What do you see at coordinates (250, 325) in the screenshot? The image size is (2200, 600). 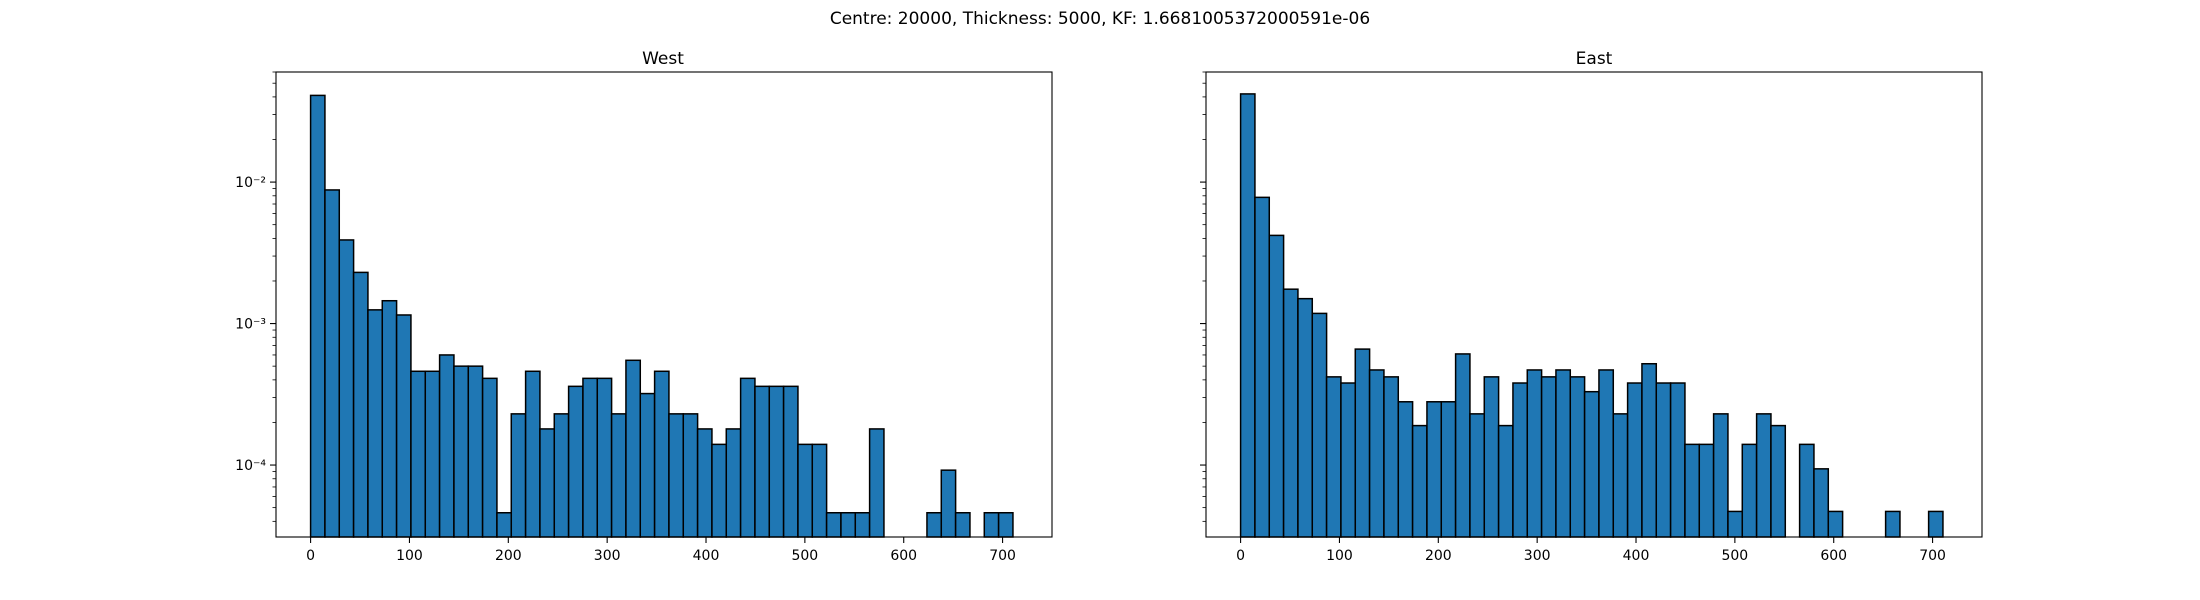 I see `west-y-tick-label-1: 10⁻³` at bounding box center [250, 325].